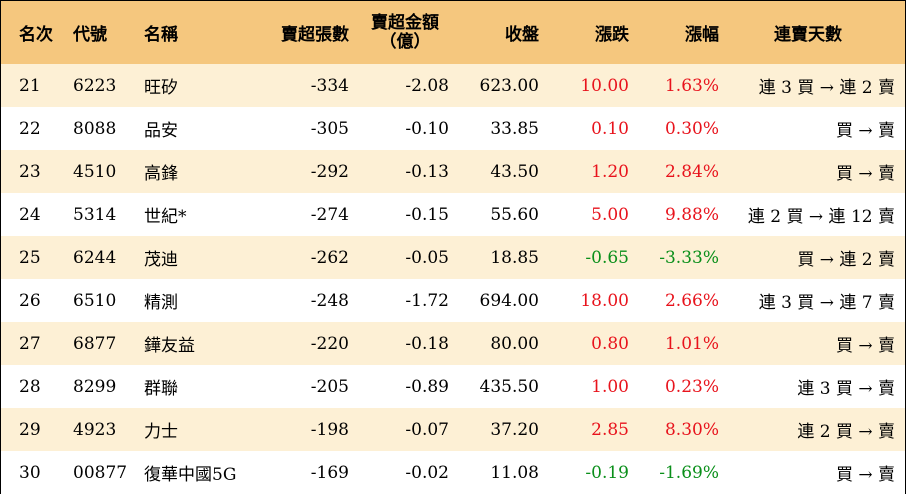 The image size is (908, 496). Describe the element at coordinates (161, 174) in the screenshot. I see `name-cell: 高鋒` at that location.